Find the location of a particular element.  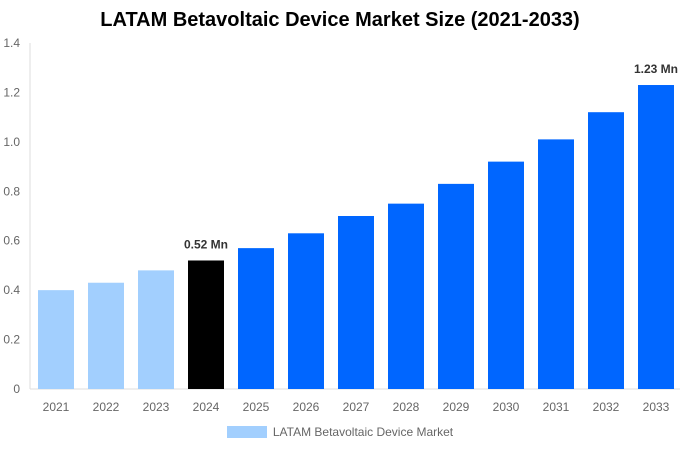

y-tick-label: 1.4 is located at coordinates (11, 43).